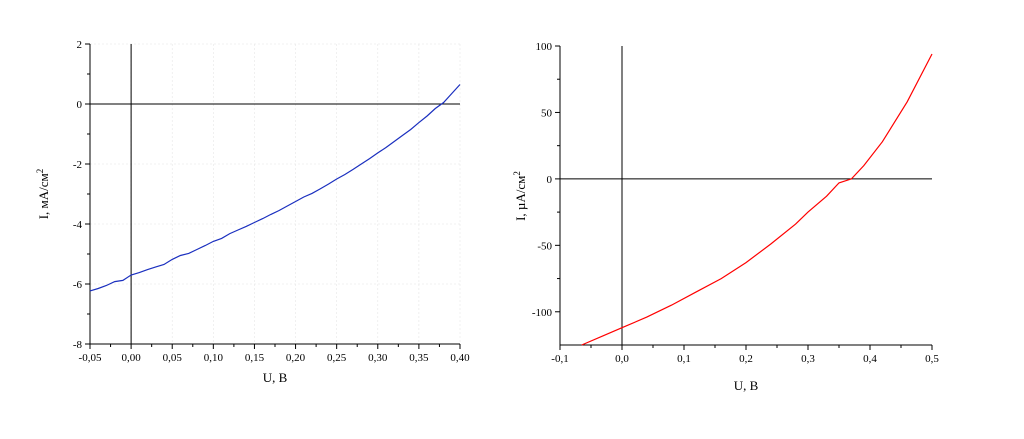 This screenshot has width=1024, height=439. I want to click on left-x-tick-label: 0,00, so click(131, 358).